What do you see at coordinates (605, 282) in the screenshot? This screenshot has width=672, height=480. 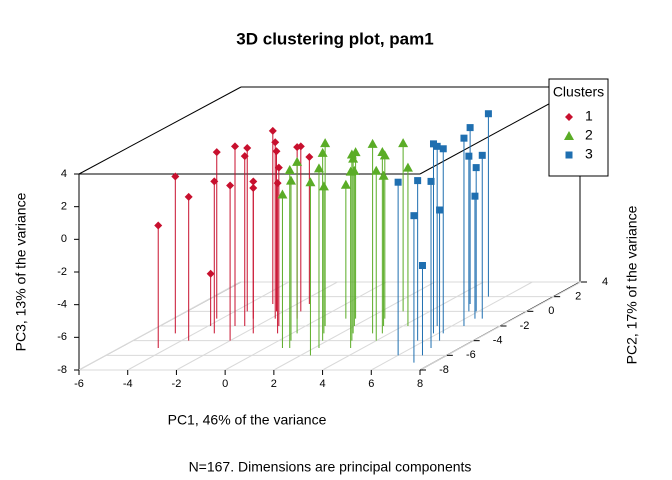 I see `y-tick-label: 4` at bounding box center [605, 282].